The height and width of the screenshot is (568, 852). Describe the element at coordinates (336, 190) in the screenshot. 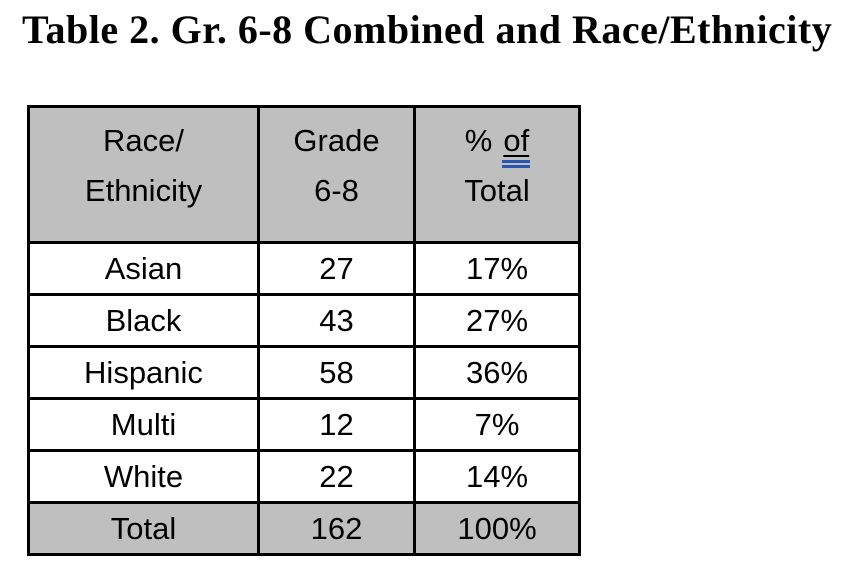

I see `header-grade-line2: 6-8` at that location.